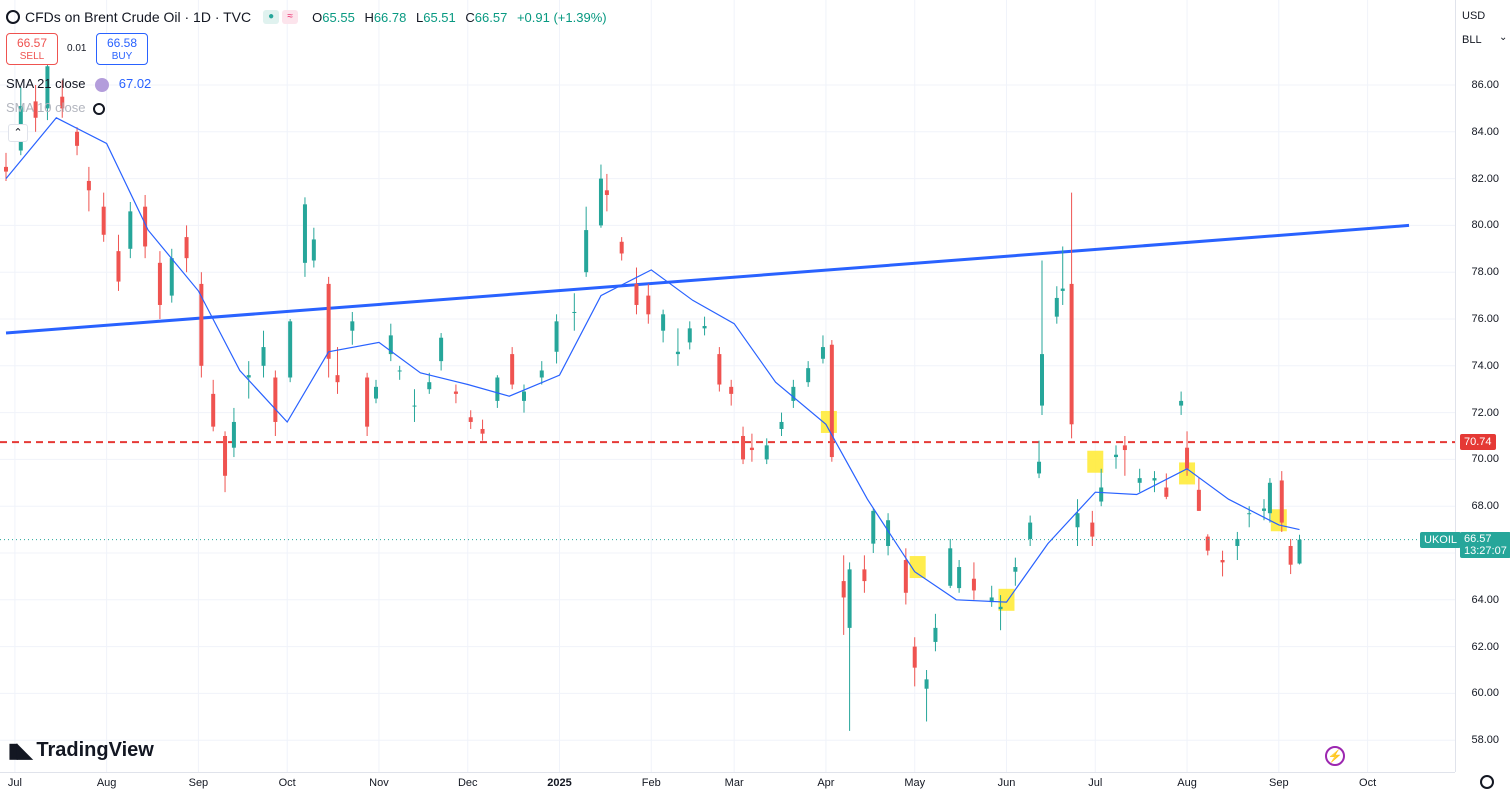  What do you see at coordinates (271, 17) in the screenshot?
I see `market-open-icon: ●` at bounding box center [271, 17].